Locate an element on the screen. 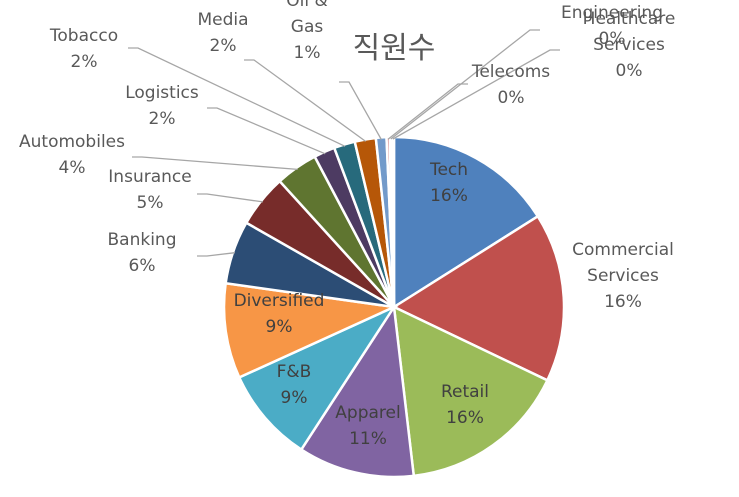  category-label-oil-gas: Gas is located at coordinates (307, 27).